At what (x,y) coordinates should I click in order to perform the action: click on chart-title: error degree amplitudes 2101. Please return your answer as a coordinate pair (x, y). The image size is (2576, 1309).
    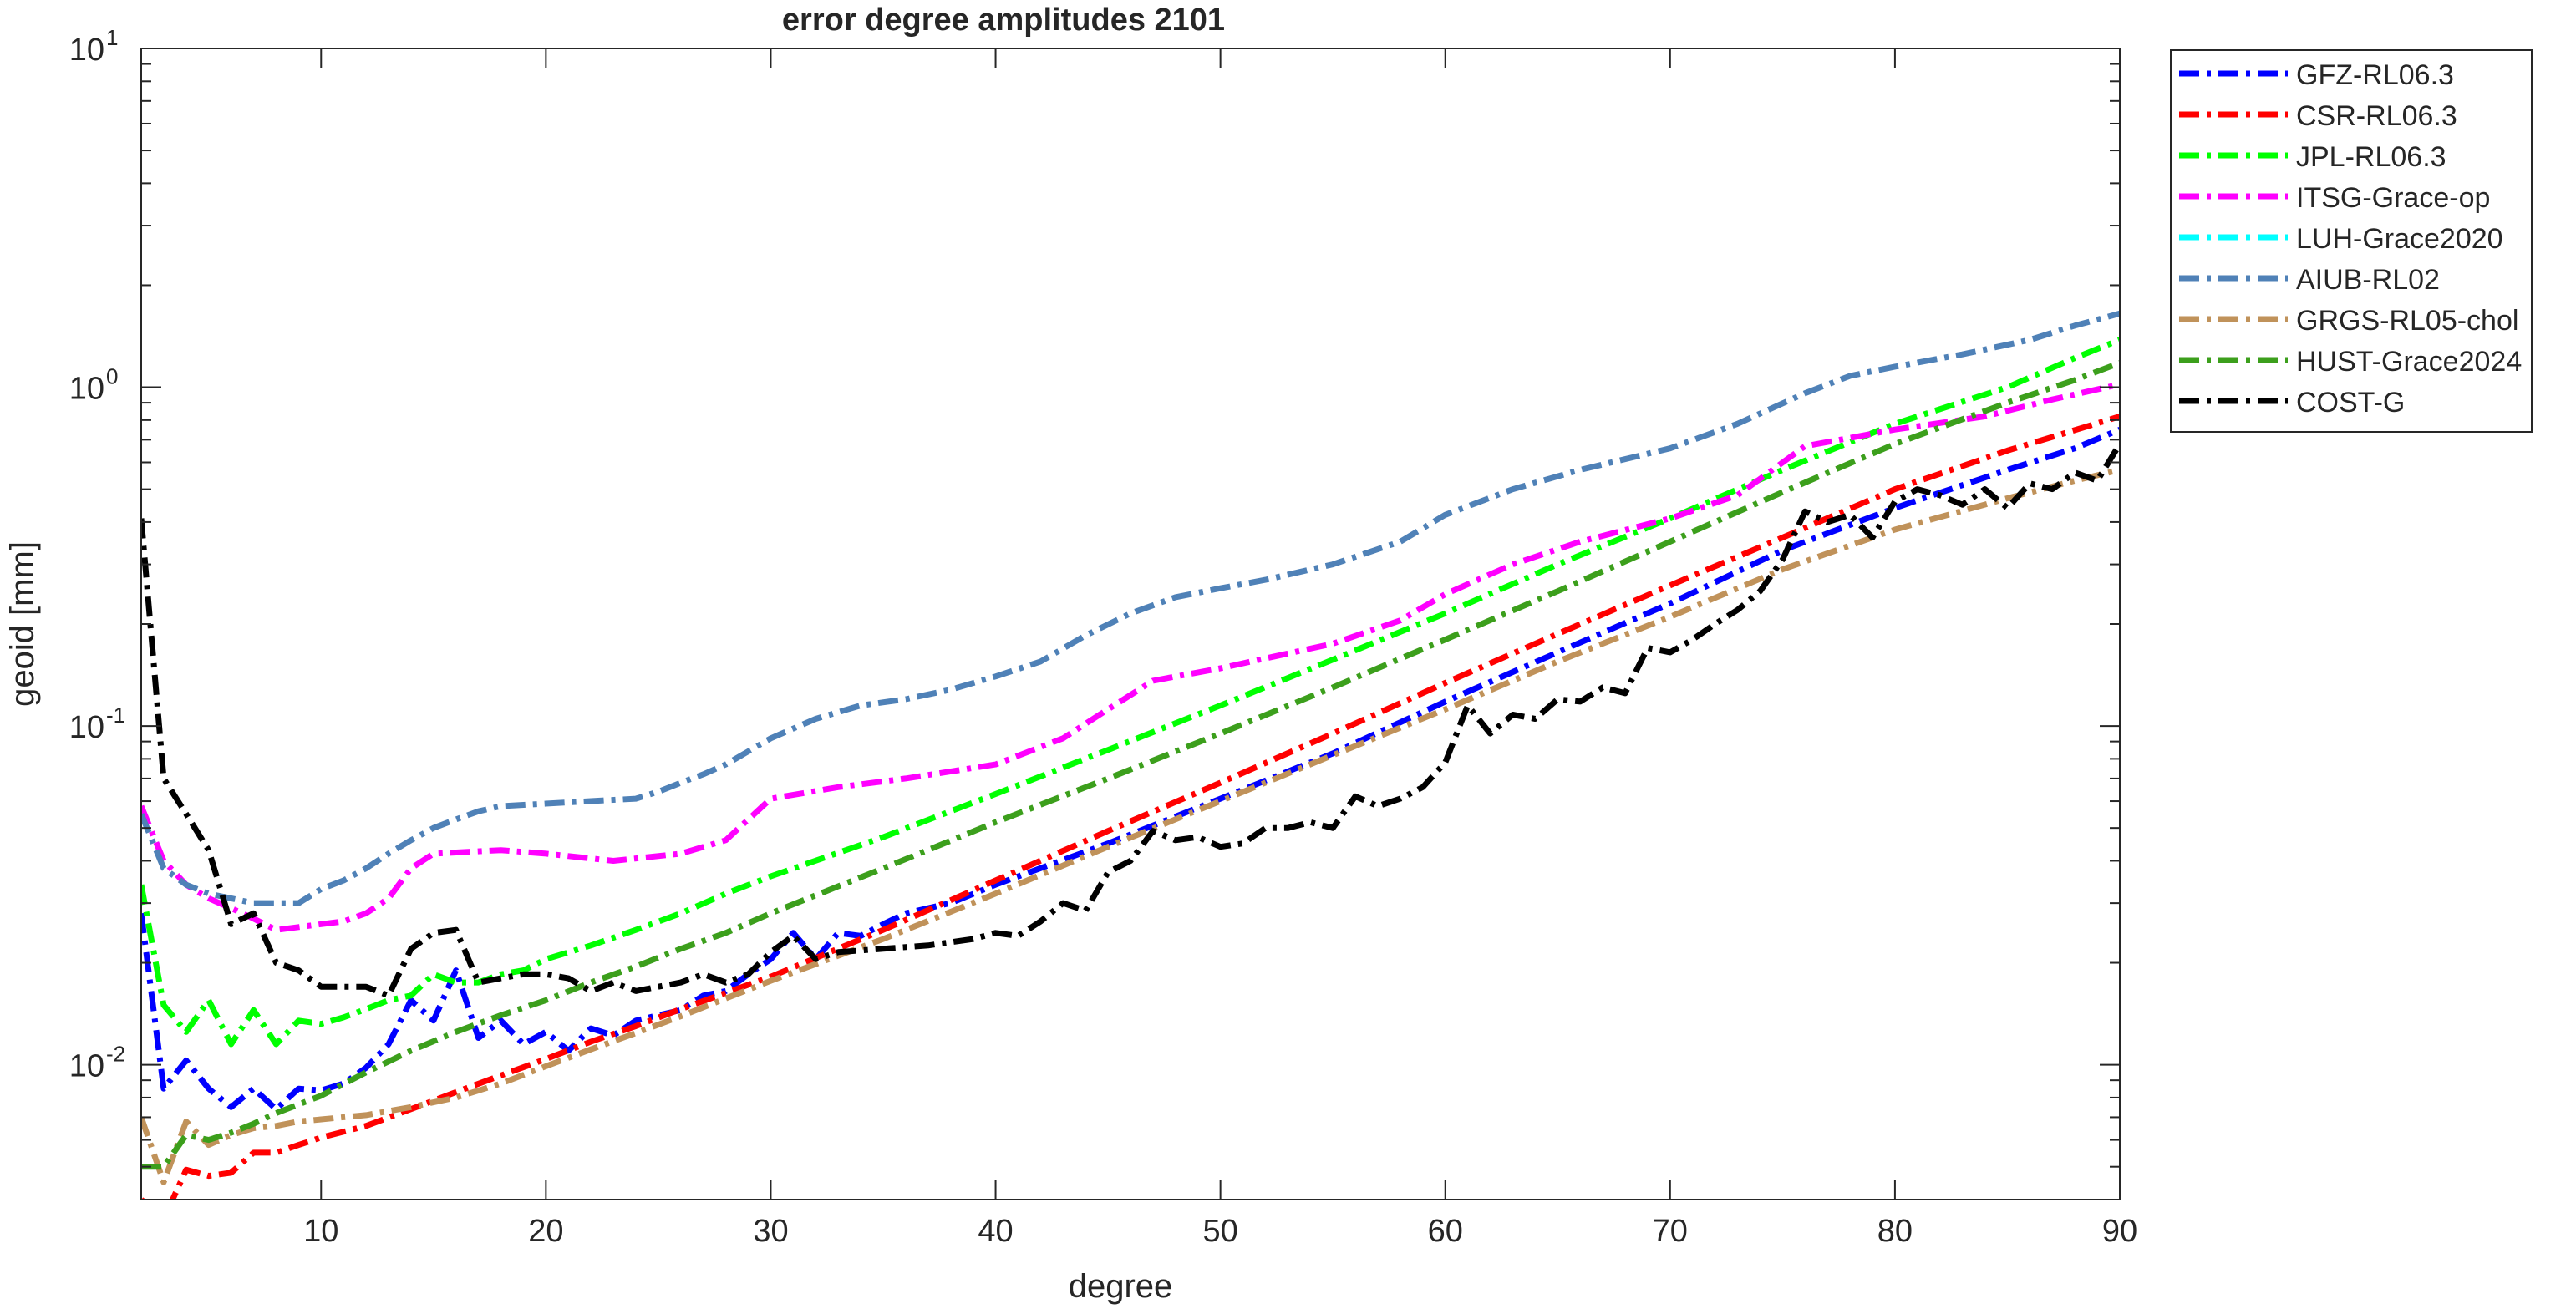
    Looking at the image, I should click on (1003, 20).